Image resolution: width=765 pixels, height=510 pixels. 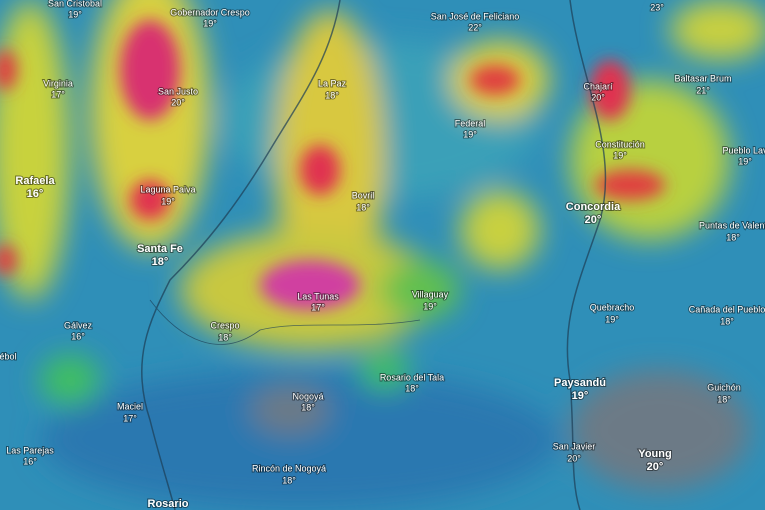 I want to click on city-name: ébol, so click(x=8, y=356).